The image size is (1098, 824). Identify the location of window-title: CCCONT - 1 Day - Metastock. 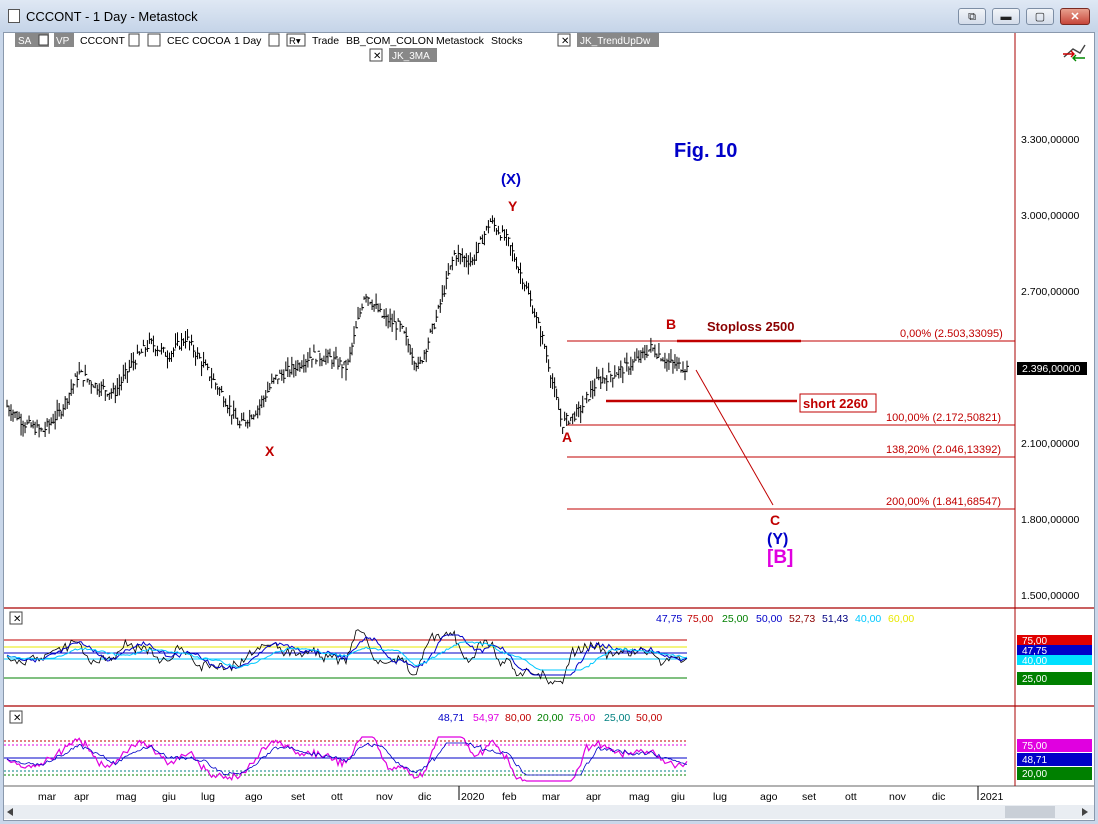
(112, 16).